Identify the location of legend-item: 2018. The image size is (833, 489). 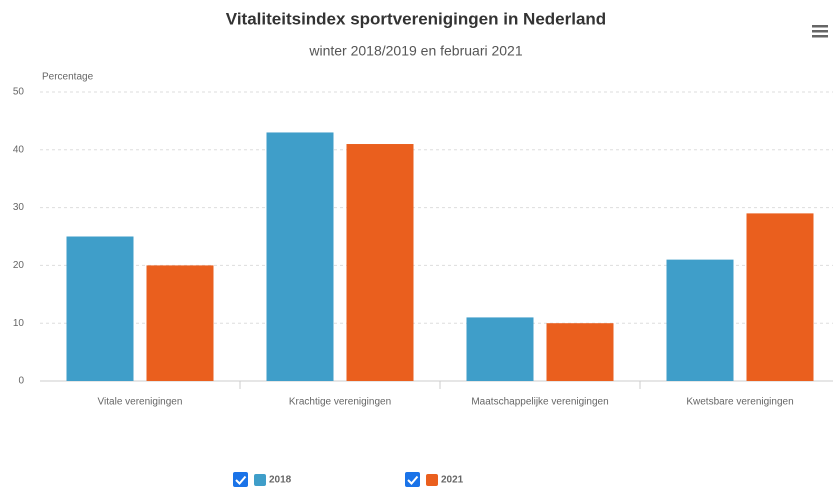
(262, 479).